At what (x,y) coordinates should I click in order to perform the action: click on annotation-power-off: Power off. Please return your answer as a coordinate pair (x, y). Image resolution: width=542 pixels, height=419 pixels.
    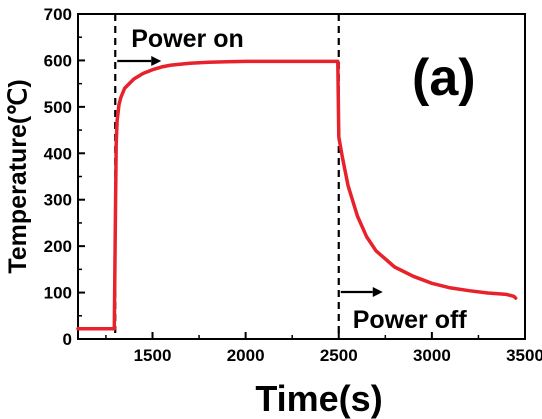
    Looking at the image, I should click on (410, 320).